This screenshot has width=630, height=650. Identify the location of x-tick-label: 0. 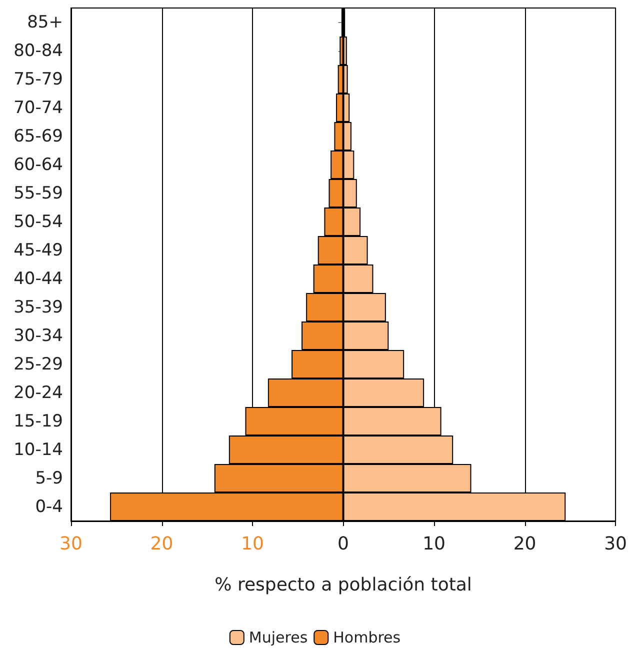
(343, 544).